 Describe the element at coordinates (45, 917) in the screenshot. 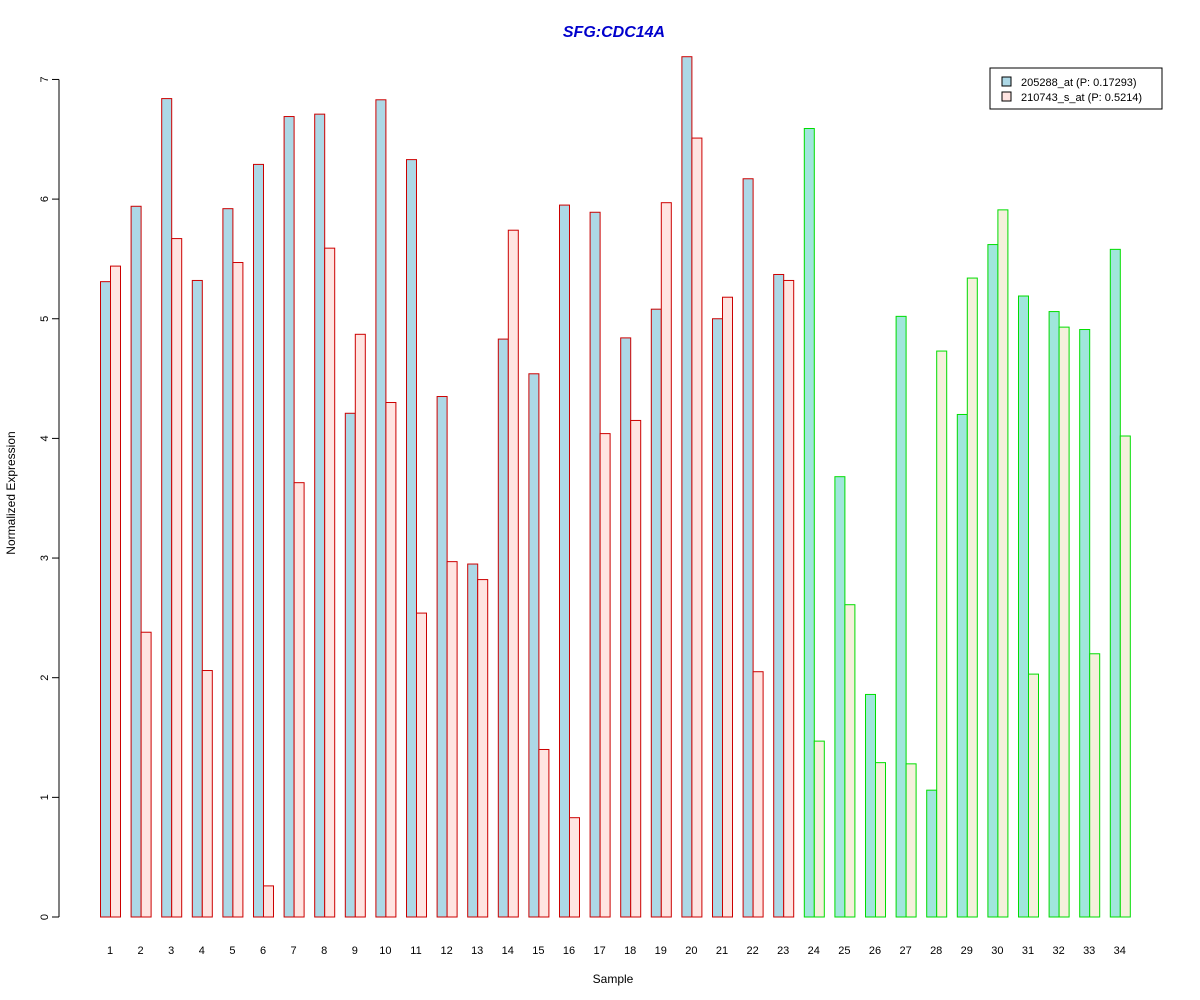

I see `y-tick-label-0: 0` at that location.